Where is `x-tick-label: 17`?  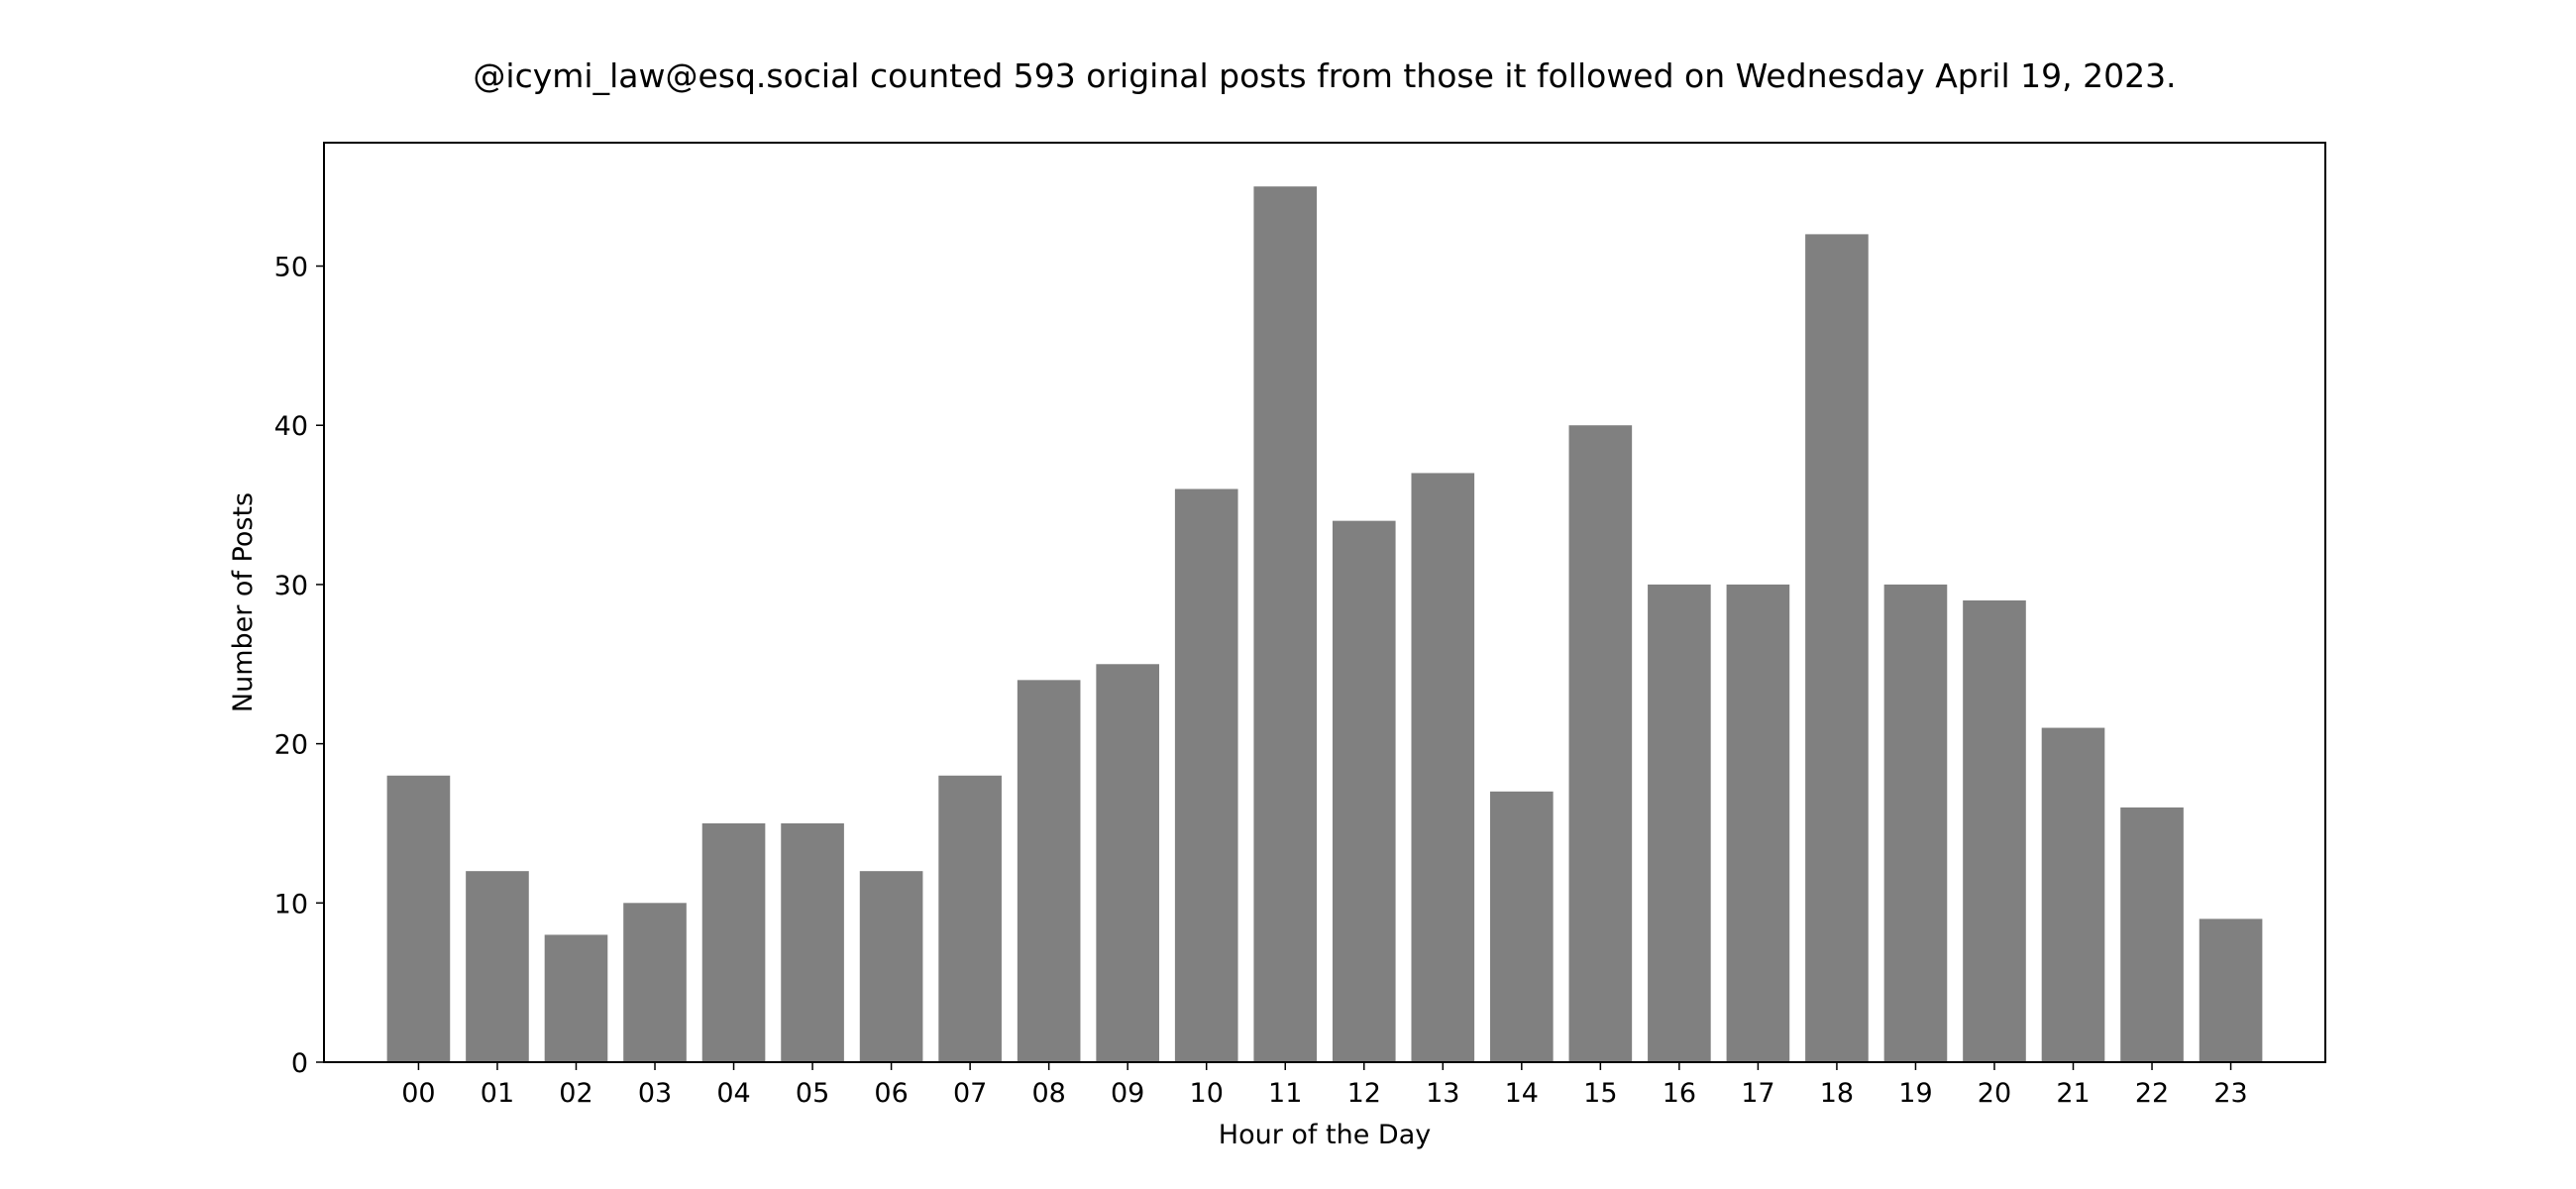
x-tick-label: 17 is located at coordinates (1757, 1093).